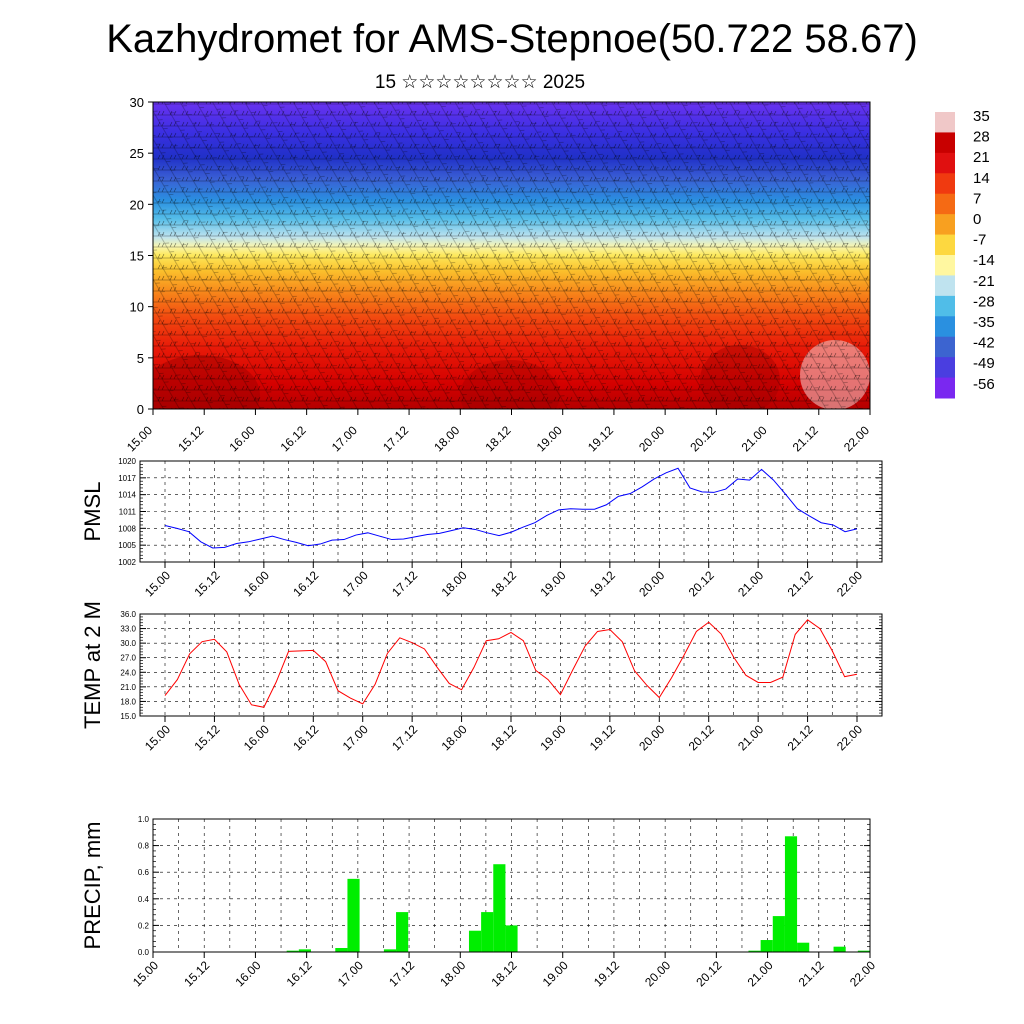 The image size is (1024, 1024). I want to click on y-tick-label: 20, so click(137, 204).